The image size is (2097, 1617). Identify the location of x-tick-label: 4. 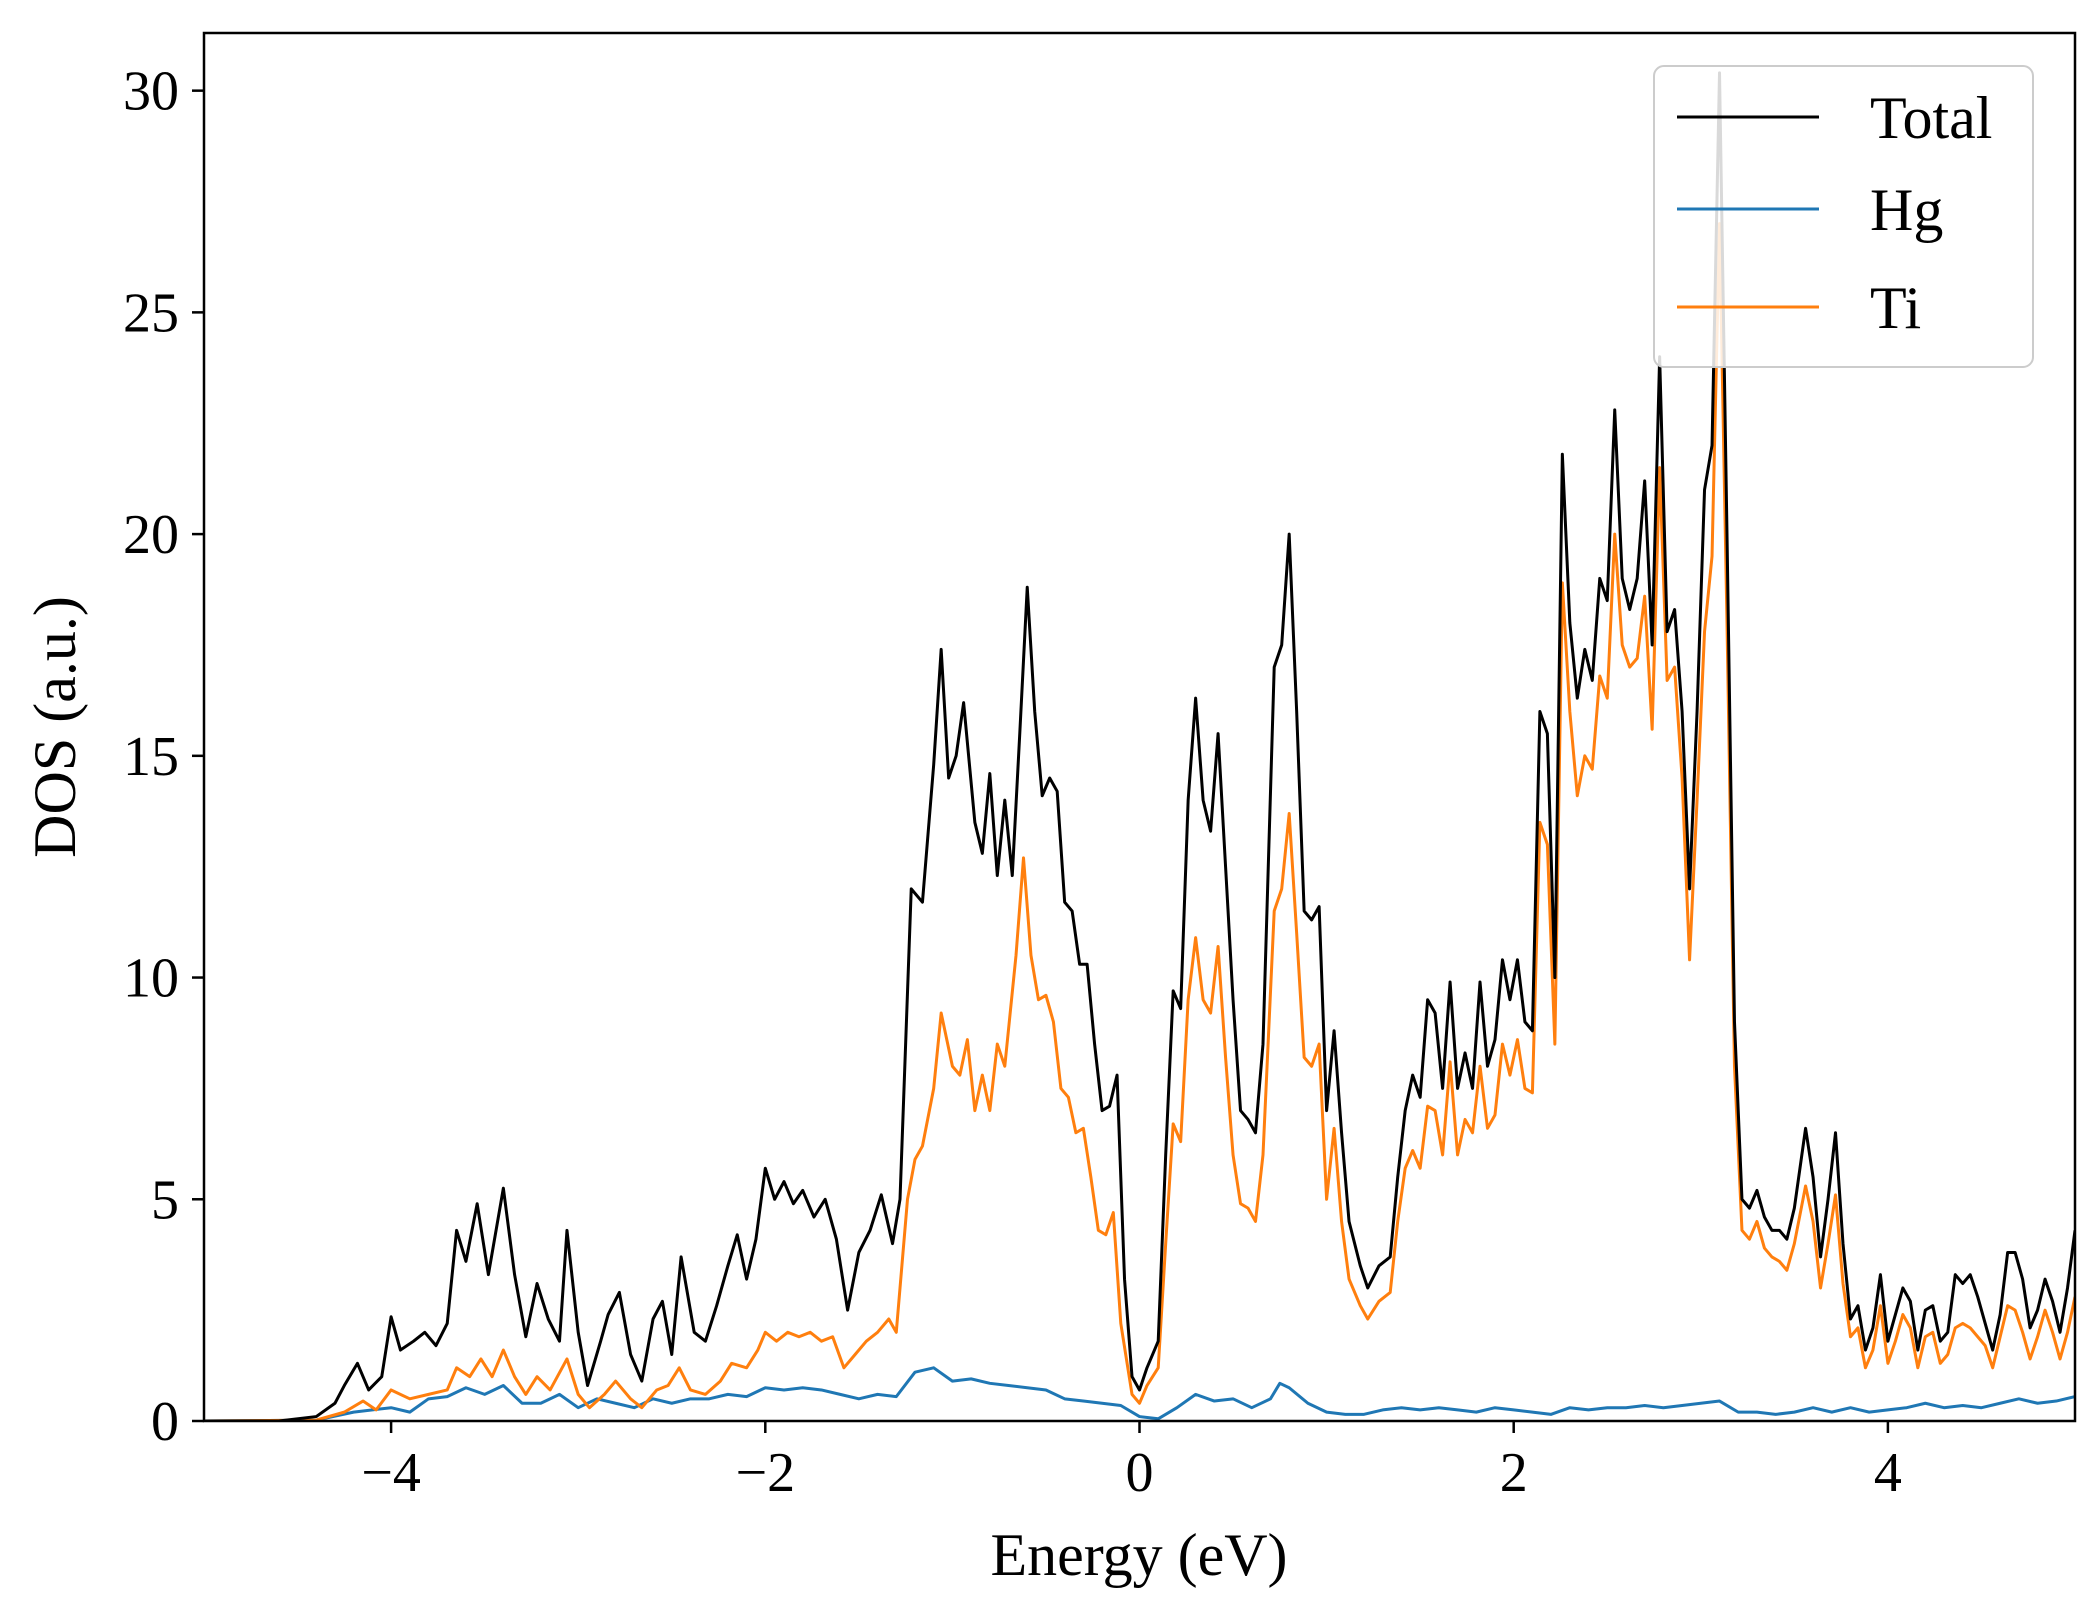
(1888, 1473).